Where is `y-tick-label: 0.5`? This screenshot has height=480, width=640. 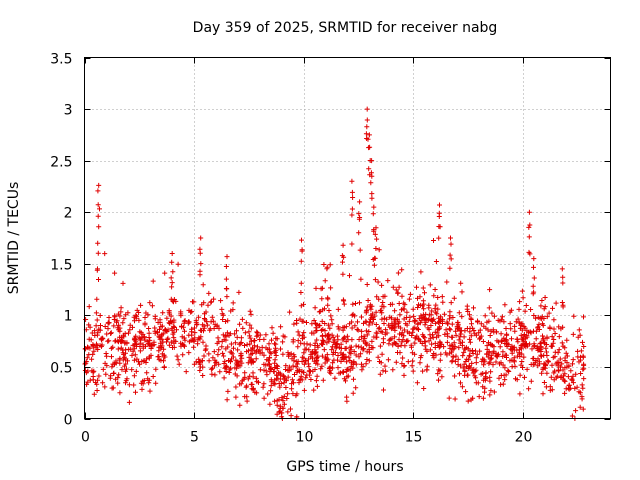 y-tick-label: 0.5 is located at coordinates (61, 369).